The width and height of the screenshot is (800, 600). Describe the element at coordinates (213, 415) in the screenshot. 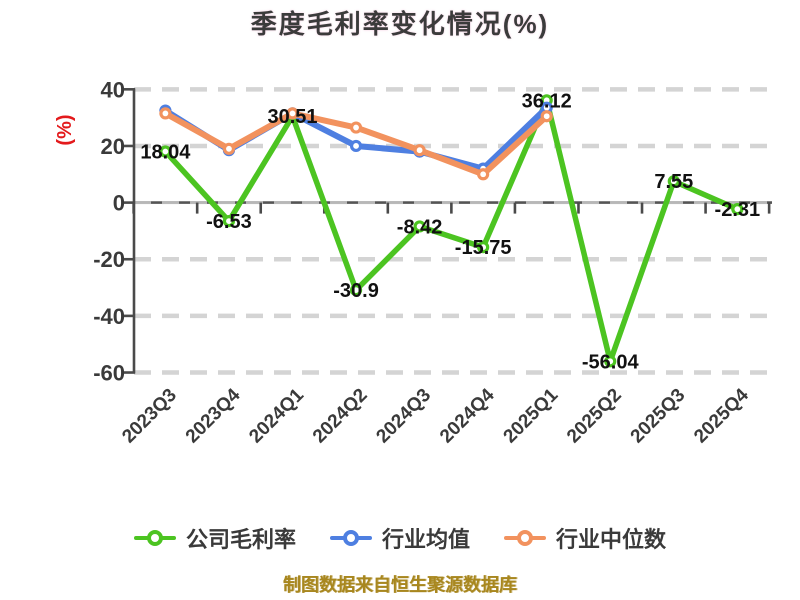

I see `x-tick-label: 2023Q4` at that location.